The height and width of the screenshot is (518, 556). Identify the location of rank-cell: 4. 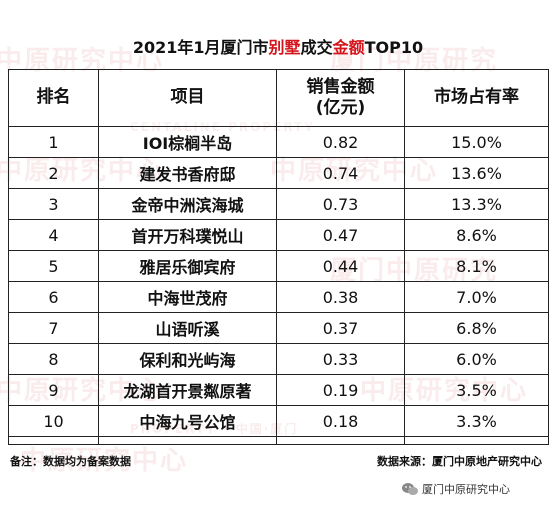
(53, 235).